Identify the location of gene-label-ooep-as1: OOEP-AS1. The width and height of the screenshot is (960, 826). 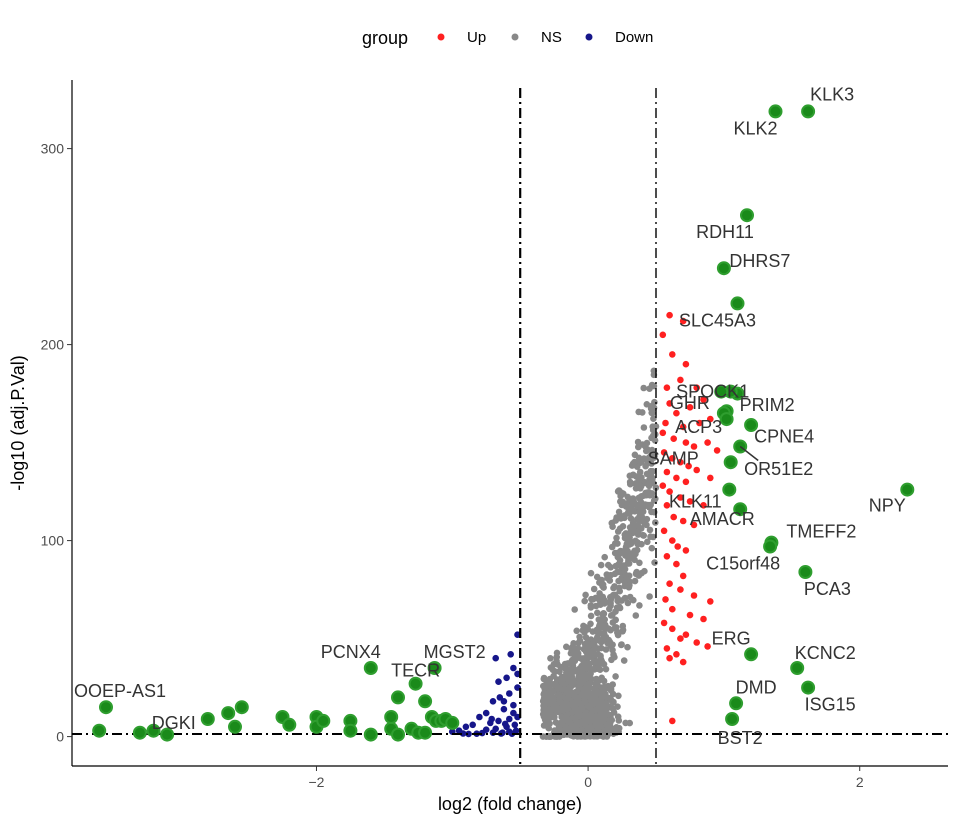
(120, 691).